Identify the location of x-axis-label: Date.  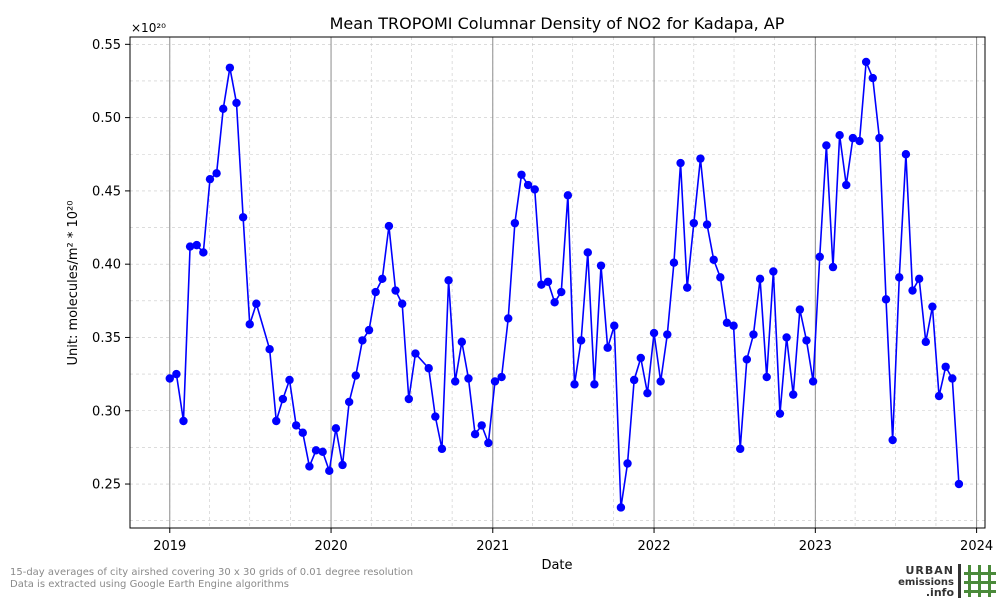
(556, 565).